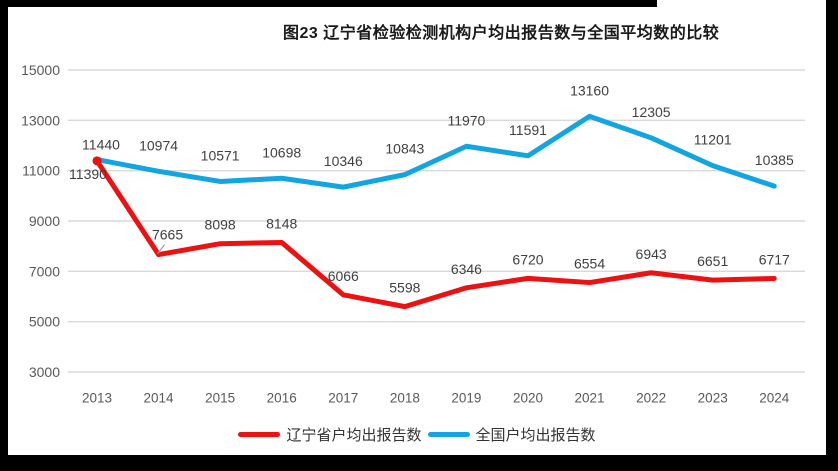  I want to click on x-axis-tick-label: 2013, so click(97, 398).